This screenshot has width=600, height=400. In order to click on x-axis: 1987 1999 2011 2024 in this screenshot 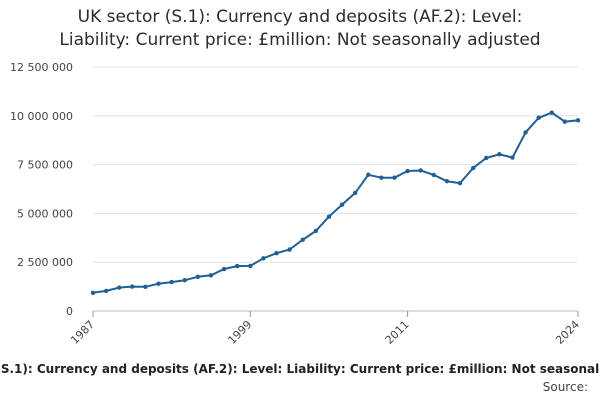, I will do `click(325, 329)`.